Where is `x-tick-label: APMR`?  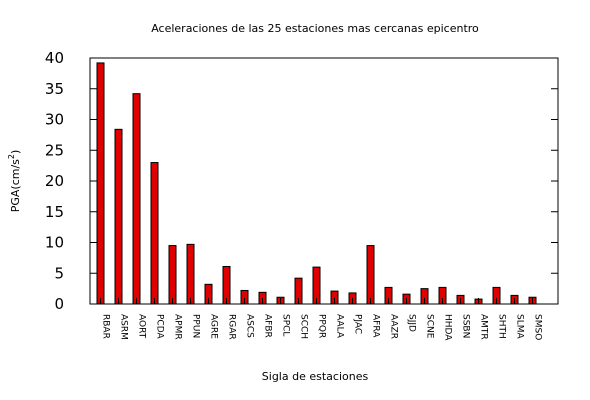
x-tick-label: APMR is located at coordinates (178, 327).